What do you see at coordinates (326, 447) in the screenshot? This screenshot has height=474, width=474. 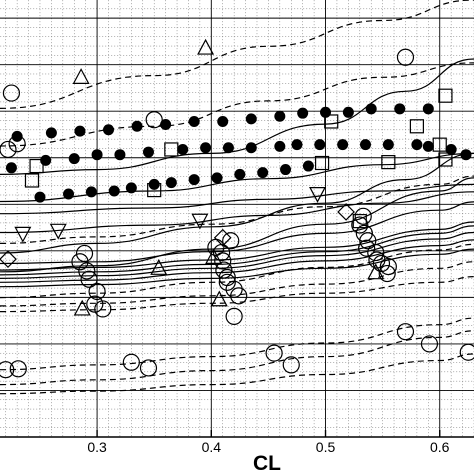 I see `x-tick-label: 0.5` at bounding box center [326, 447].